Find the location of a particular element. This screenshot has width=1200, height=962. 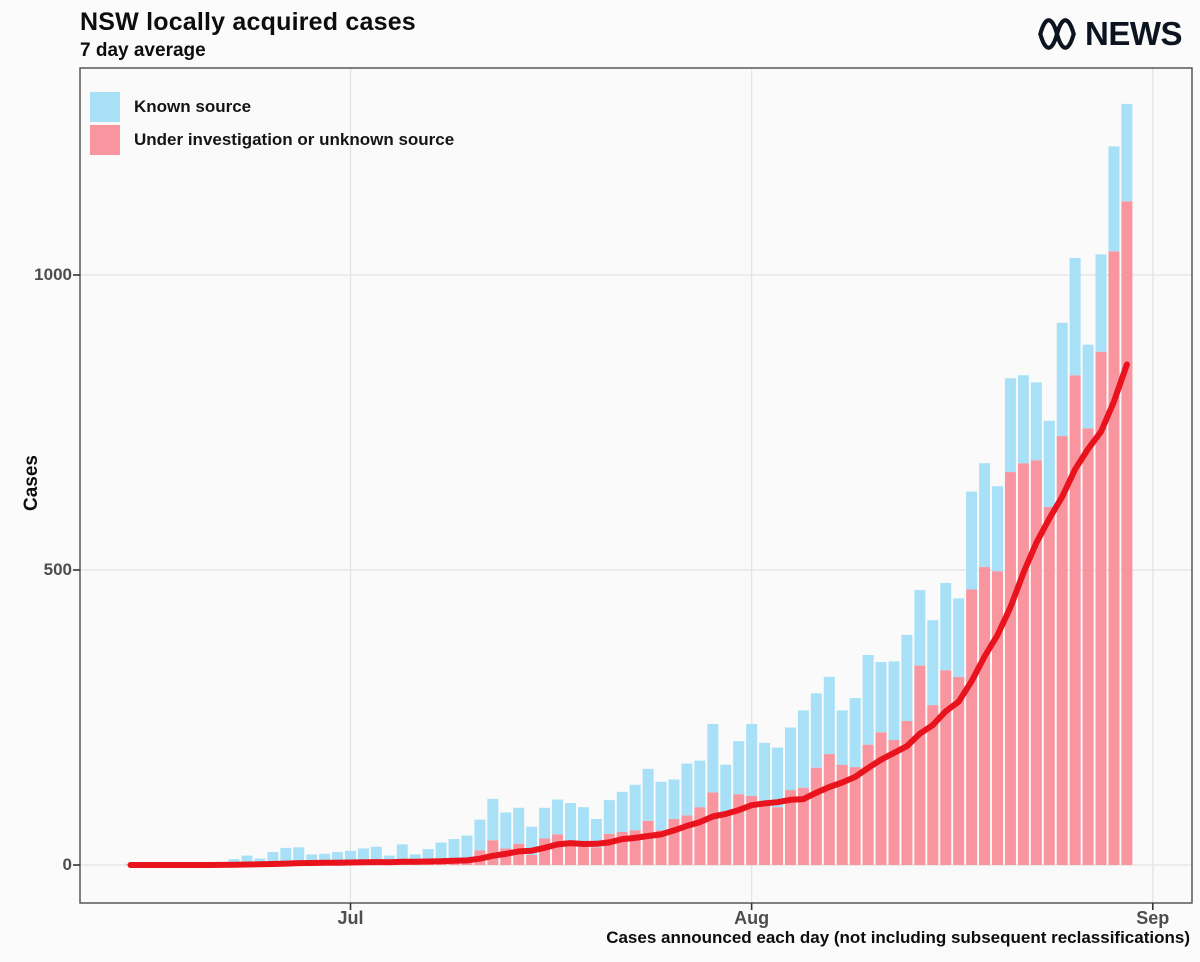

known-source-swatch is located at coordinates (105, 107).